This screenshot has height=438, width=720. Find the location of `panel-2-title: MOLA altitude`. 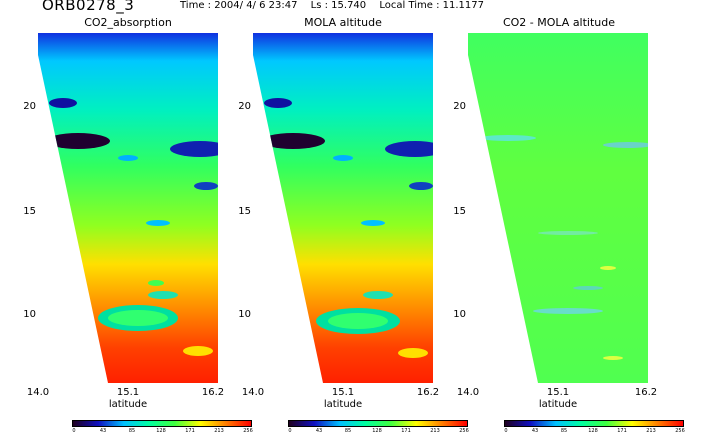

panel-2-title: MOLA altitude is located at coordinates (343, 22).